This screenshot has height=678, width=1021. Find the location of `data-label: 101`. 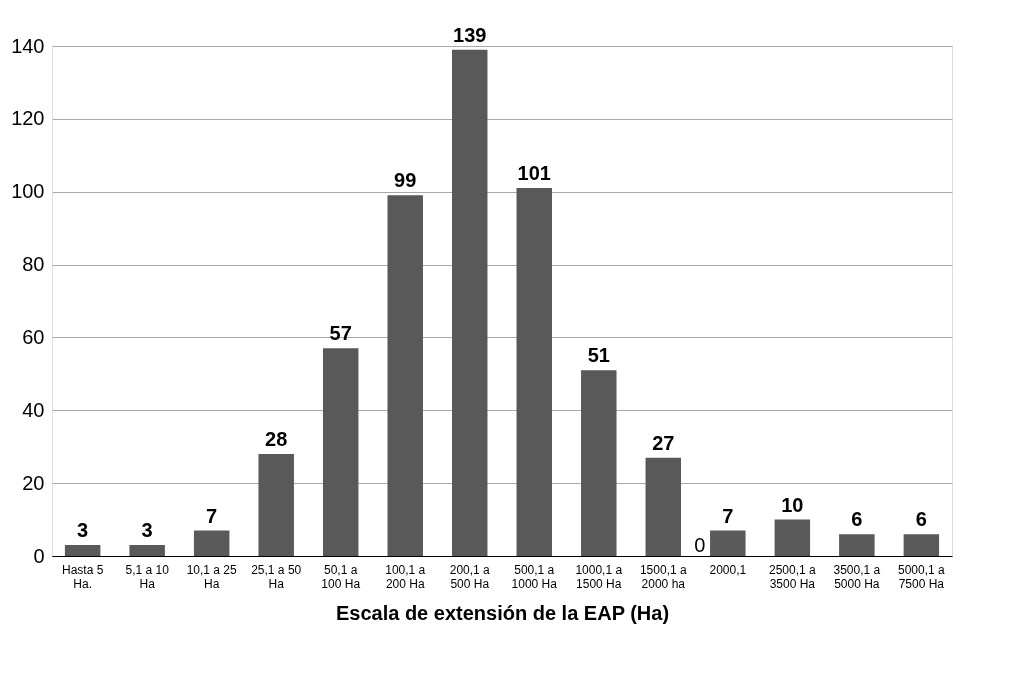

data-label: 101 is located at coordinates (534, 173).